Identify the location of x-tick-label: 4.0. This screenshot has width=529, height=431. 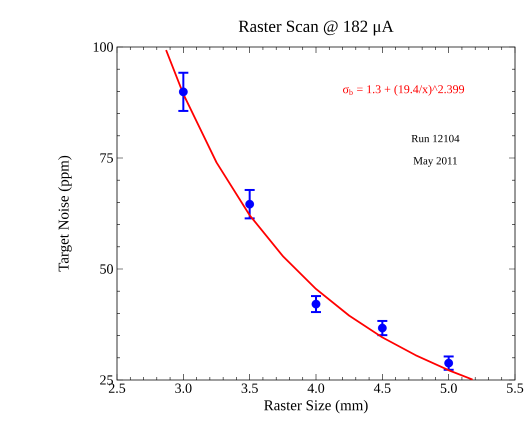
(316, 388).